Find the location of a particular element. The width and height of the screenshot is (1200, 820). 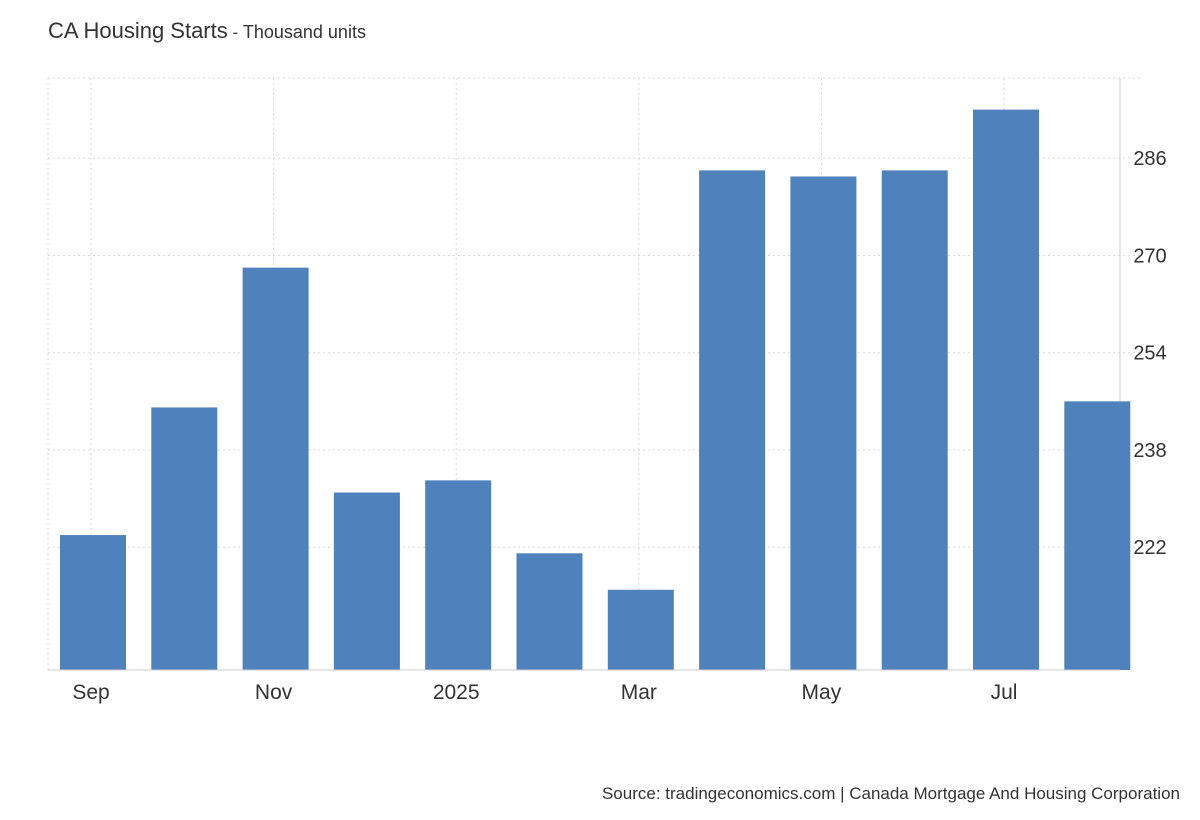

y-tick-label: 254 is located at coordinates (1149, 354).